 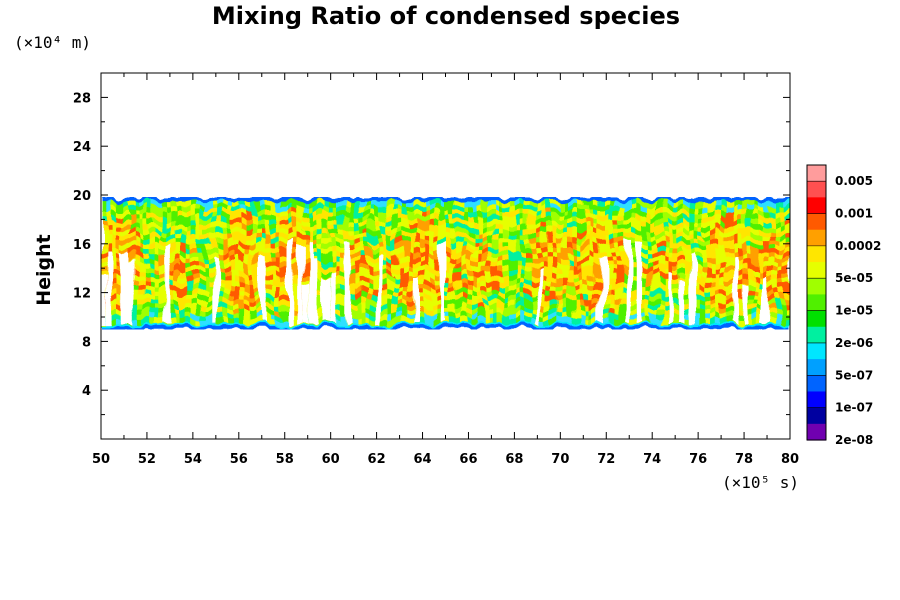 What do you see at coordinates (816, 416) in the screenshot?
I see `colorbar-swatch` at bounding box center [816, 416].